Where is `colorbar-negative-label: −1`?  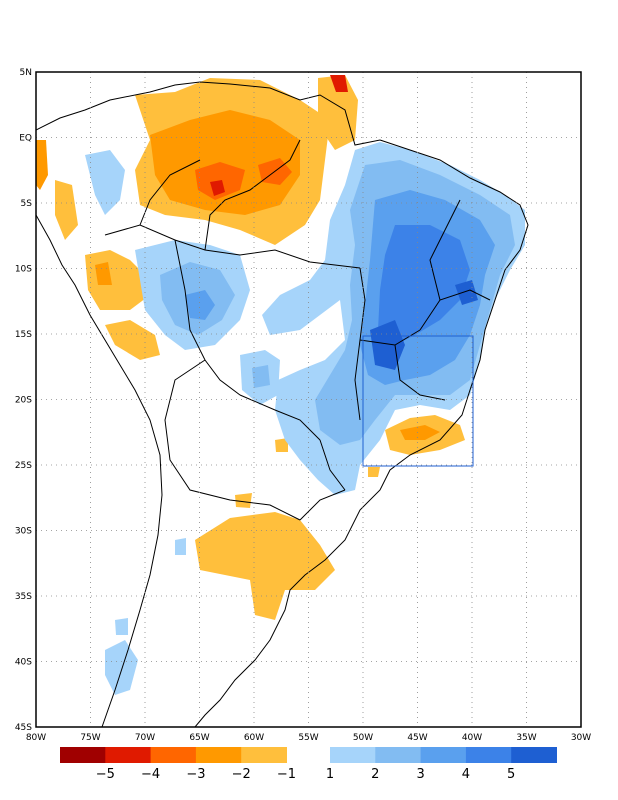 colorbar-negative-label: −1 is located at coordinates (286, 774).